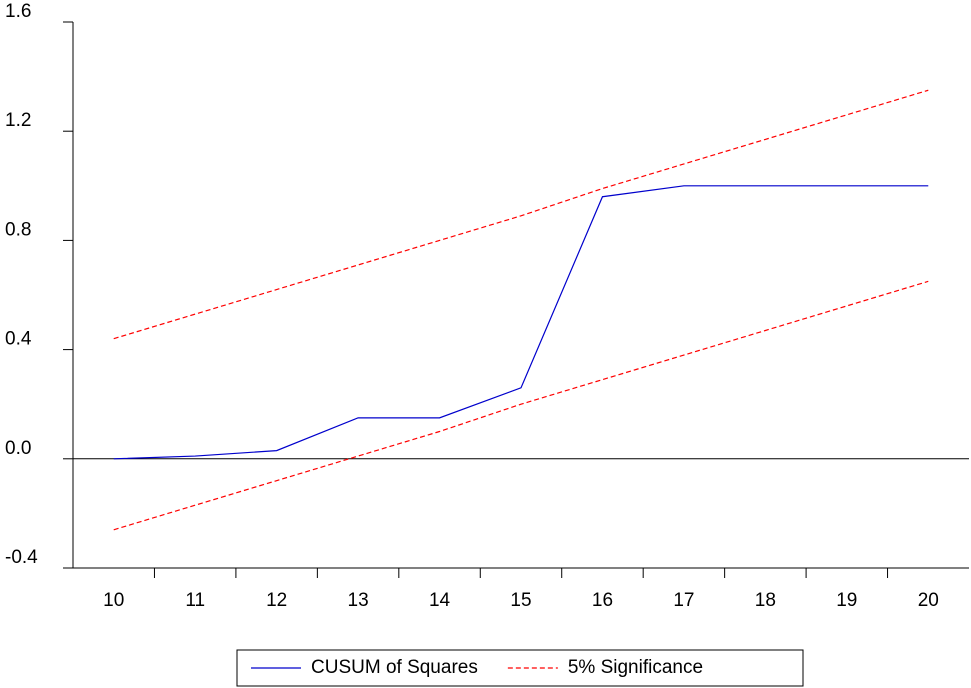  Describe the element at coordinates (18, 120) in the screenshot. I see `y-tick-label: 1.2` at that location.